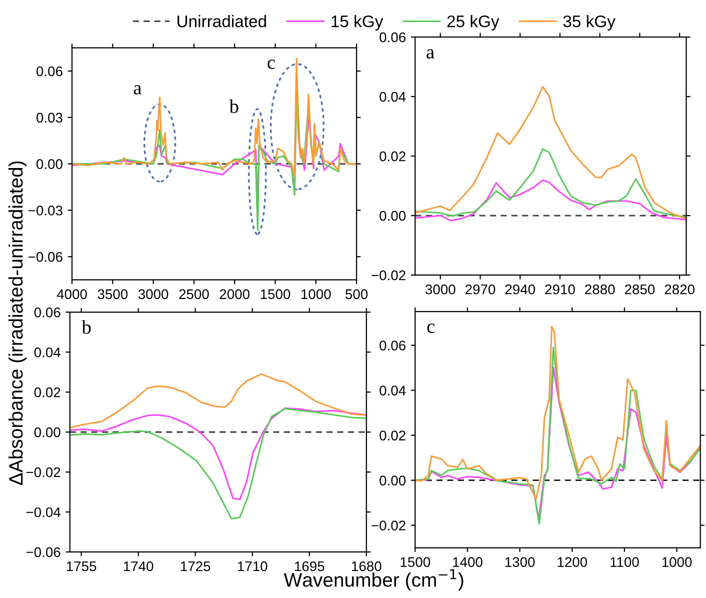 The height and width of the screenshot is (598, 706). What do you see at coordinates (467, 562) in the screenshot?
I see `x-tick-label: 1400` at bounding box center [467, 562].